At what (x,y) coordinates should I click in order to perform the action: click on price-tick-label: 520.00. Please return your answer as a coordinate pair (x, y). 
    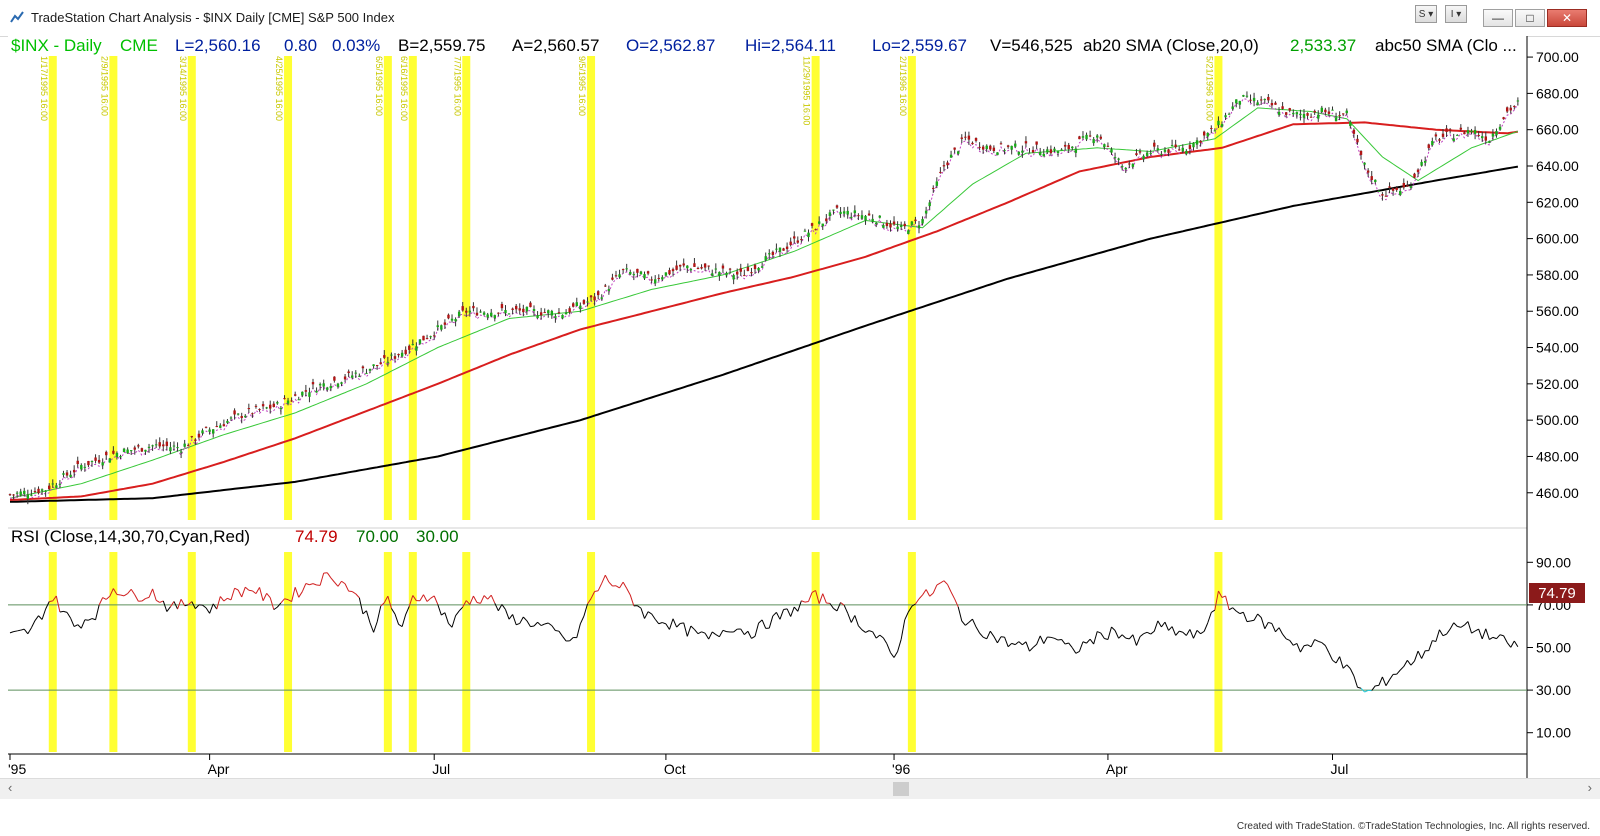
    Looking at the image, I should click on (1557, 384).